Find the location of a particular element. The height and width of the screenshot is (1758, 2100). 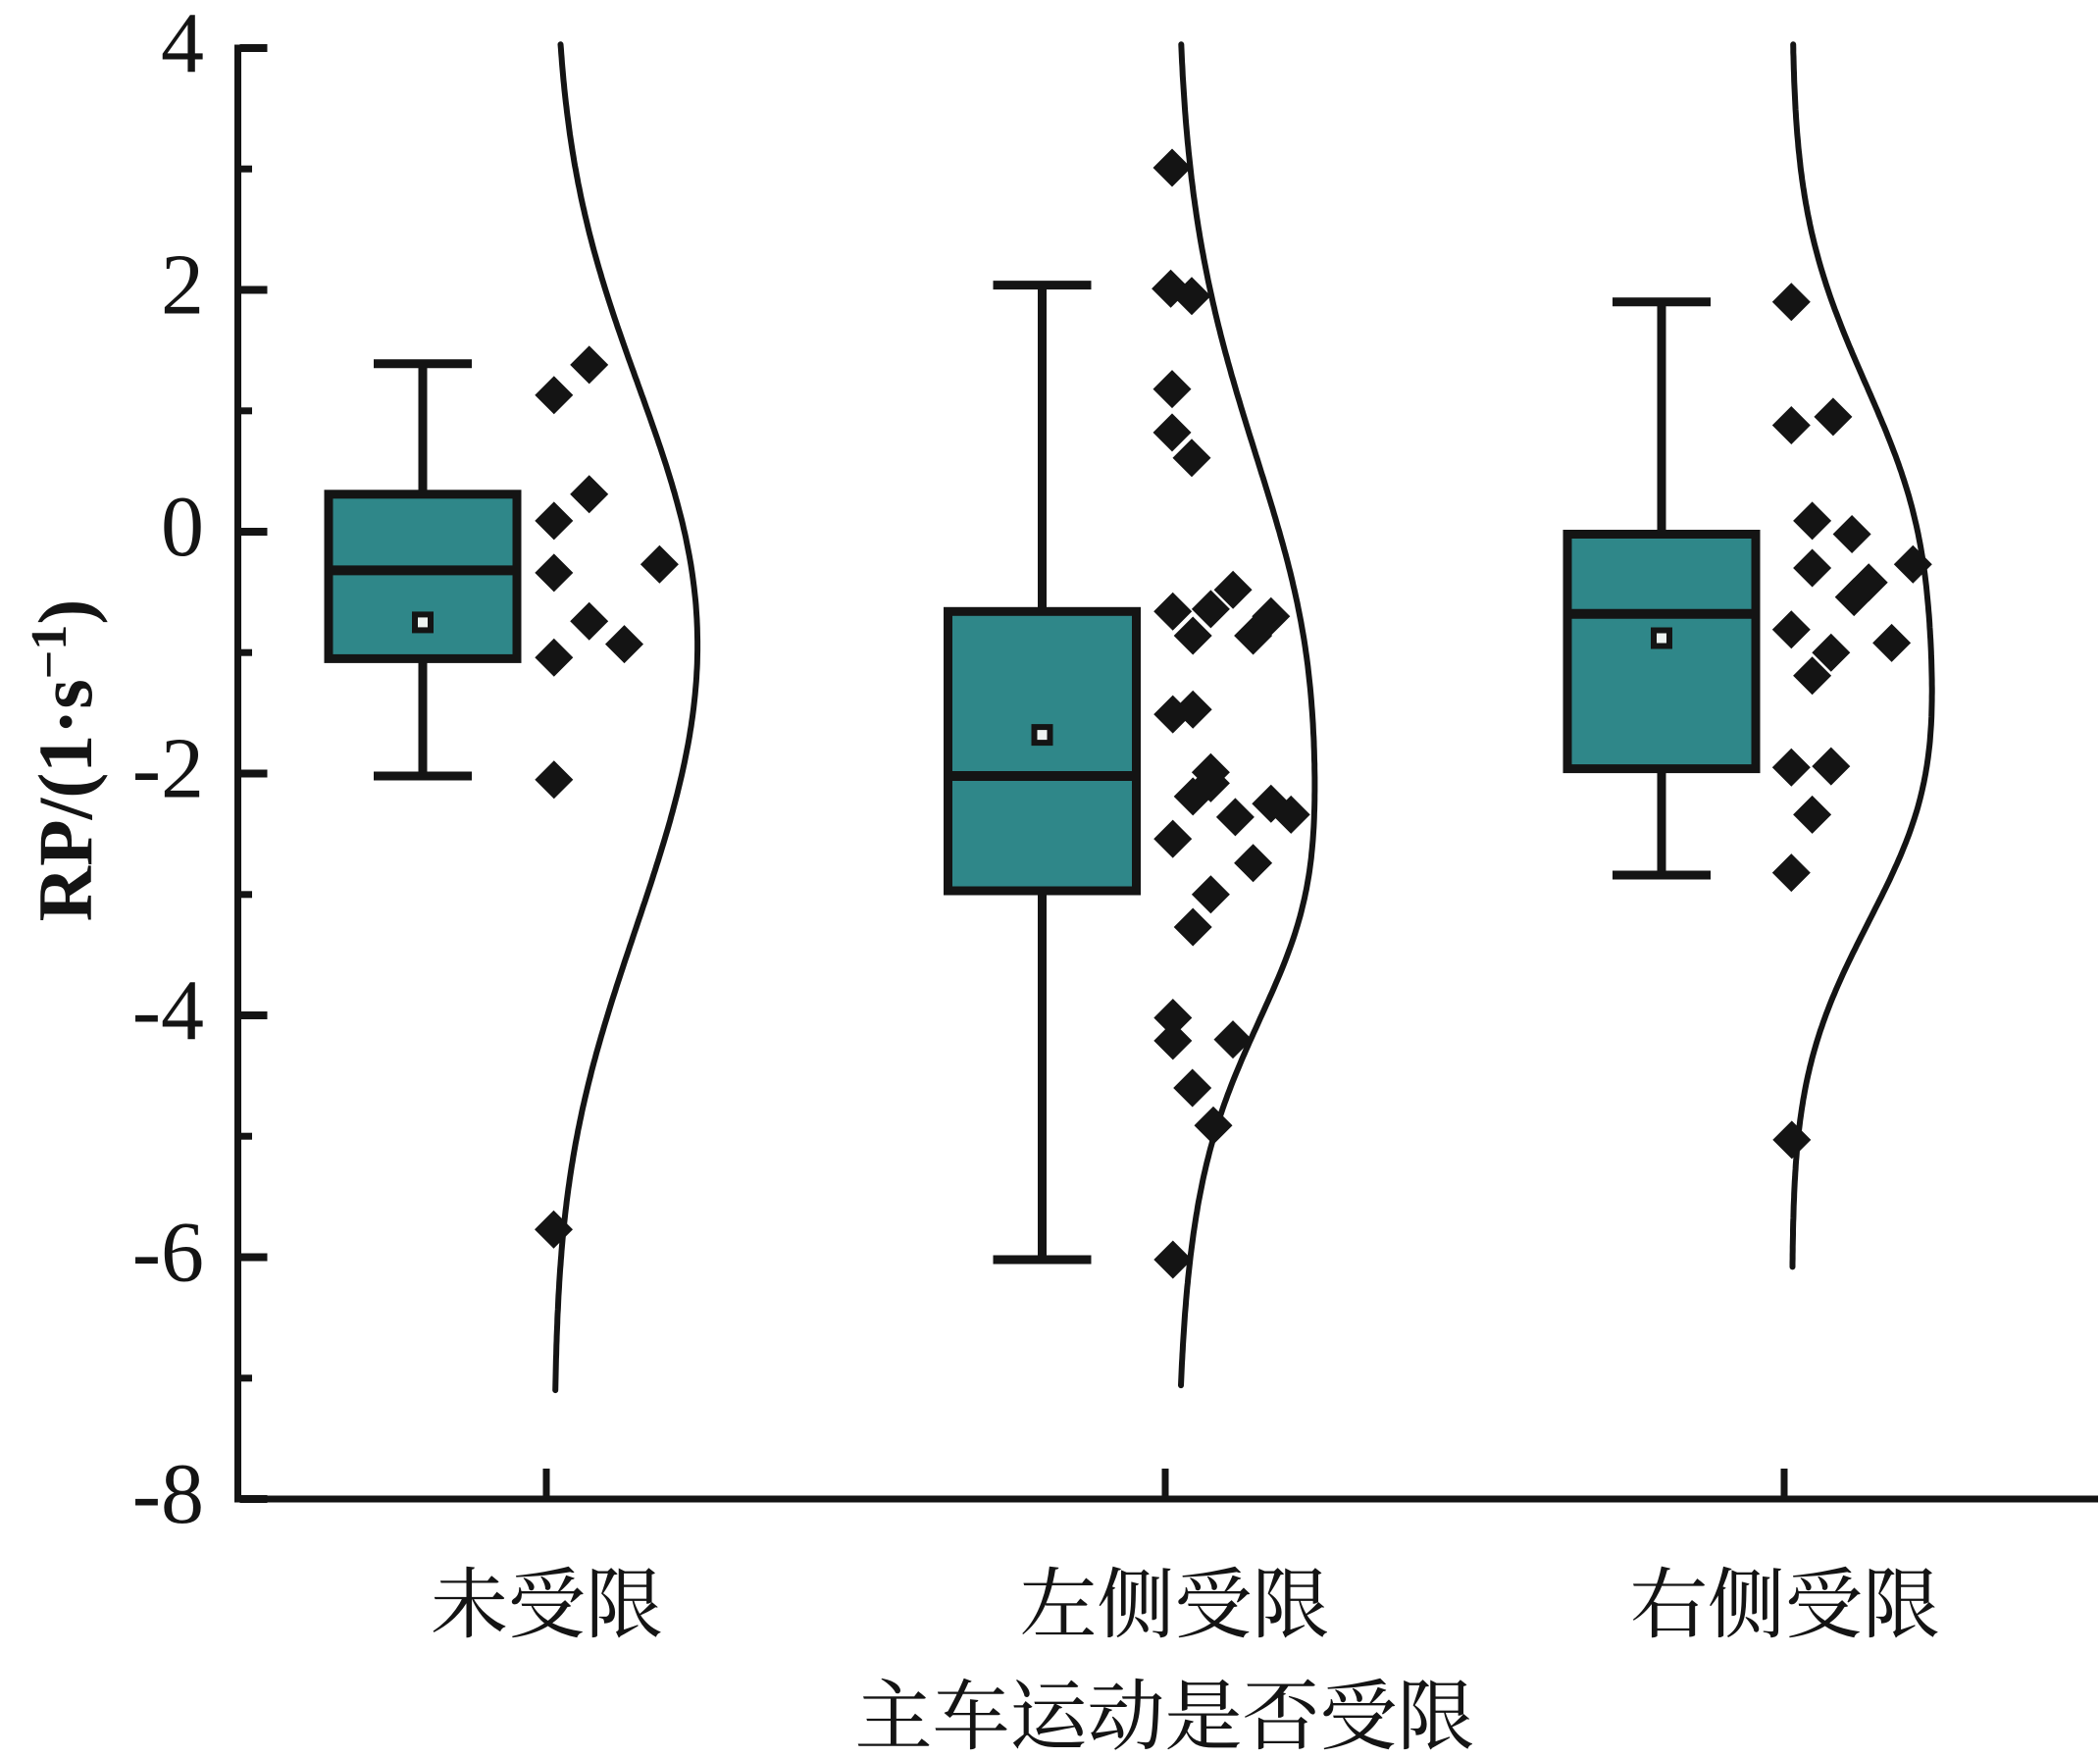

svg-text: 4 is located at coordinates (182, 45).